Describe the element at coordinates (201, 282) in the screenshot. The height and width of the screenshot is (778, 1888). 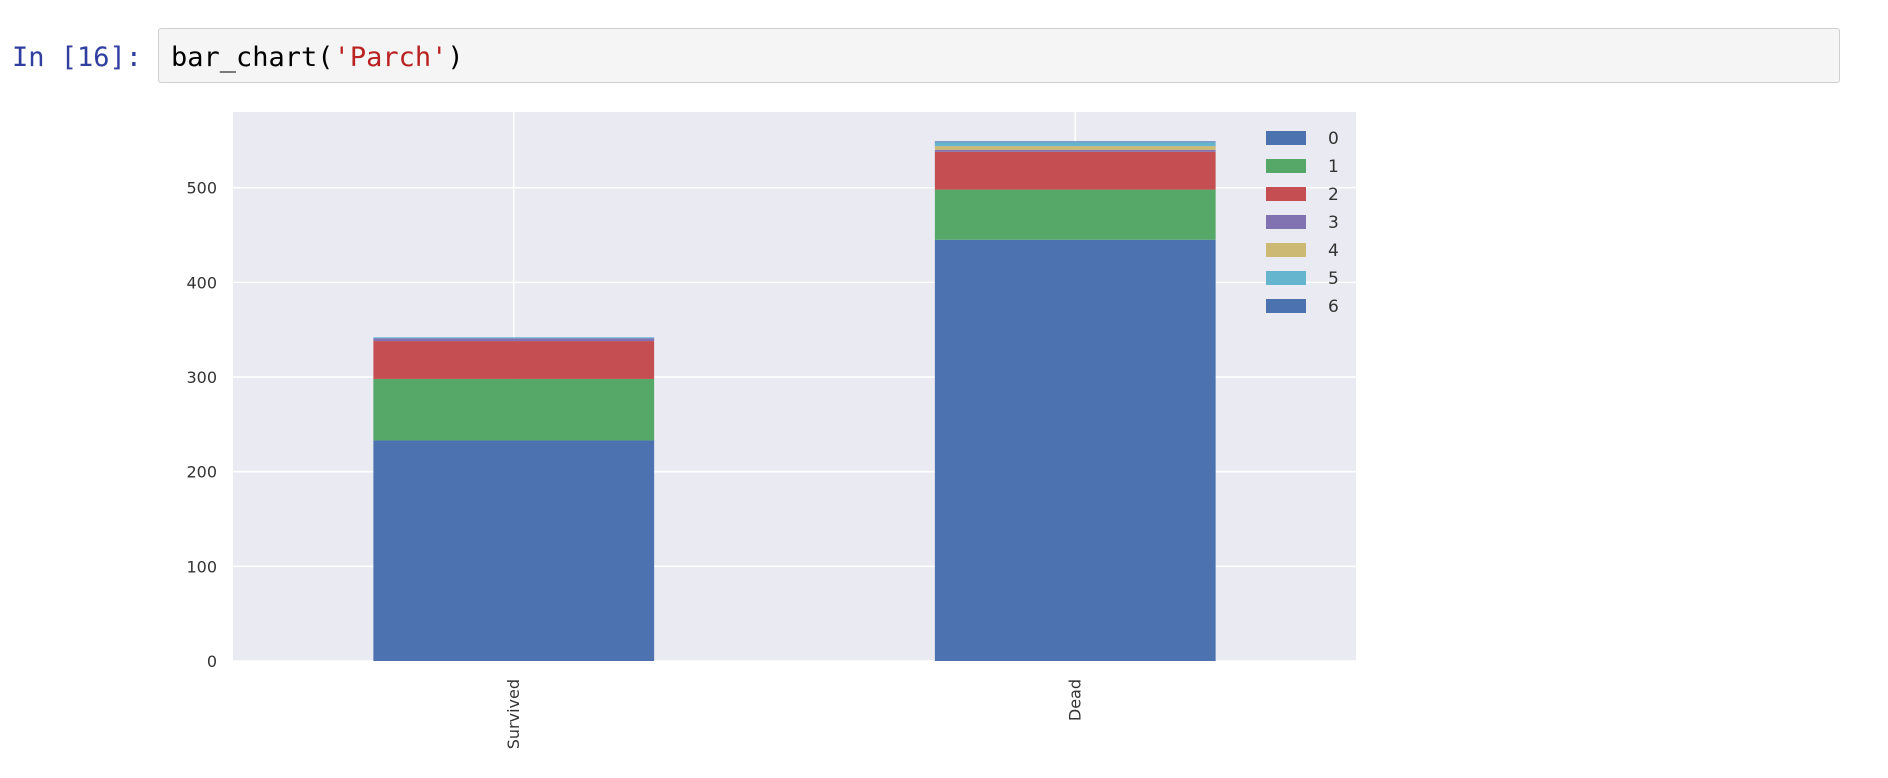
I see `y-tick-label: 400` at that location.